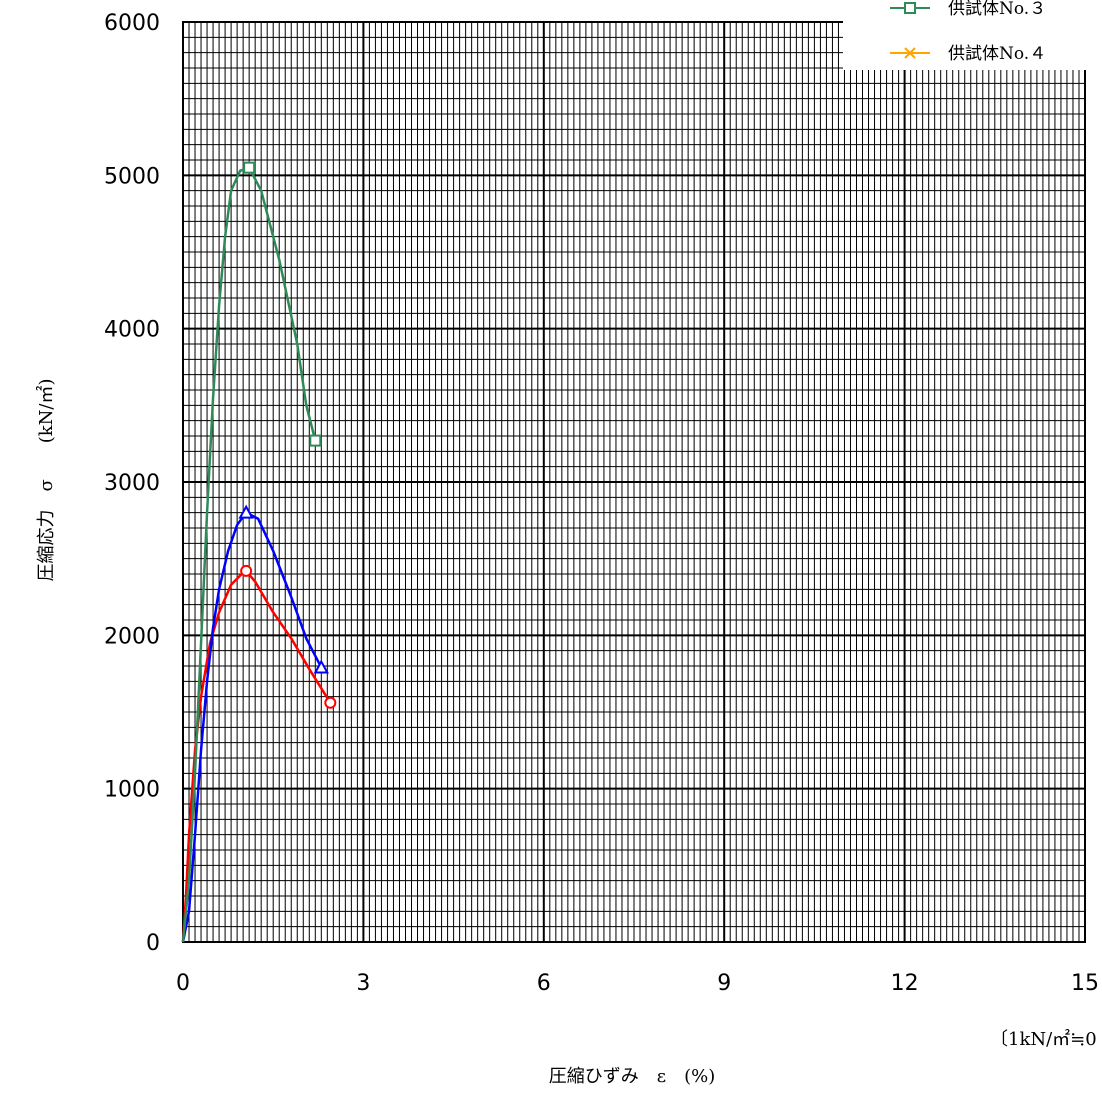  I want to click on x-tick-label: 3, so click(363, 983).